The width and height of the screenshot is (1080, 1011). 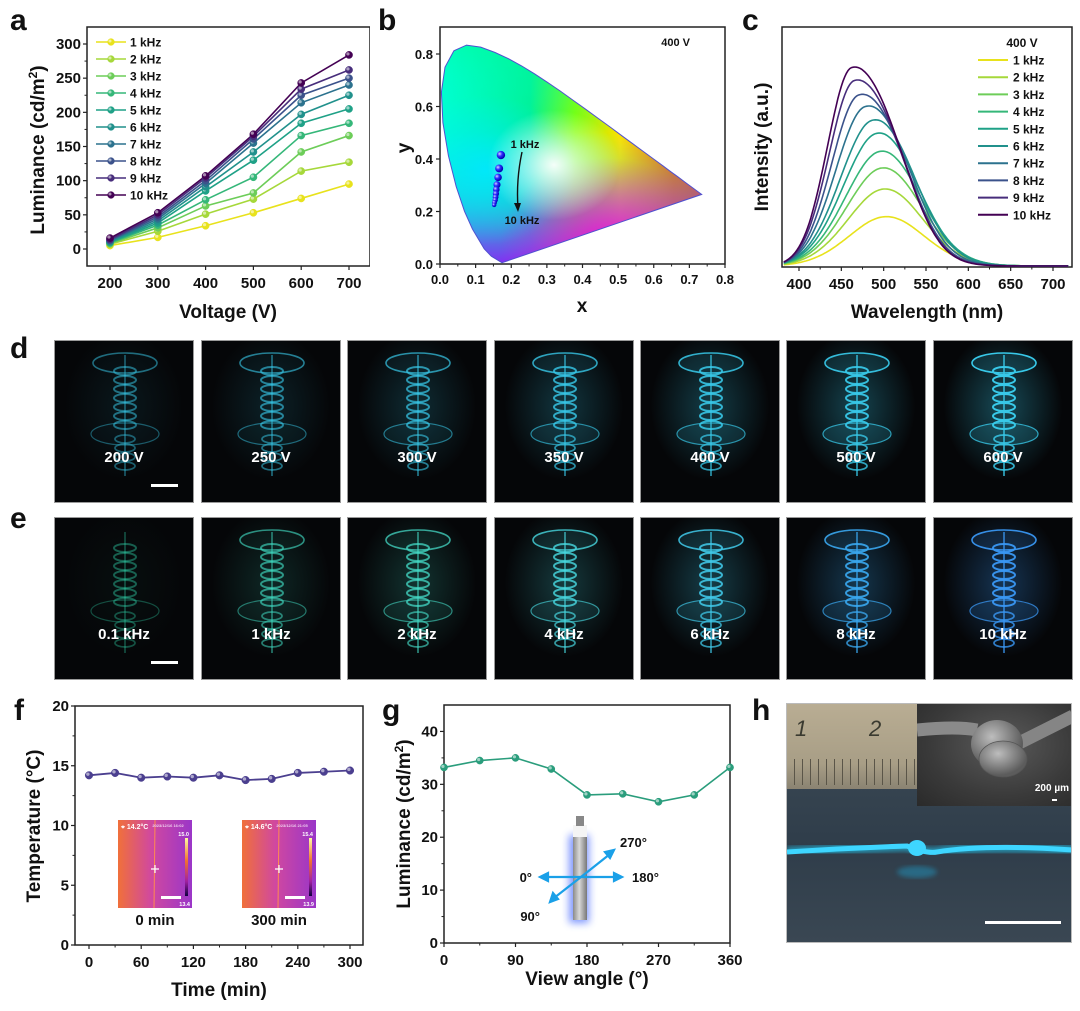 I want to click on scale-bar, so click(x=171, y=897).